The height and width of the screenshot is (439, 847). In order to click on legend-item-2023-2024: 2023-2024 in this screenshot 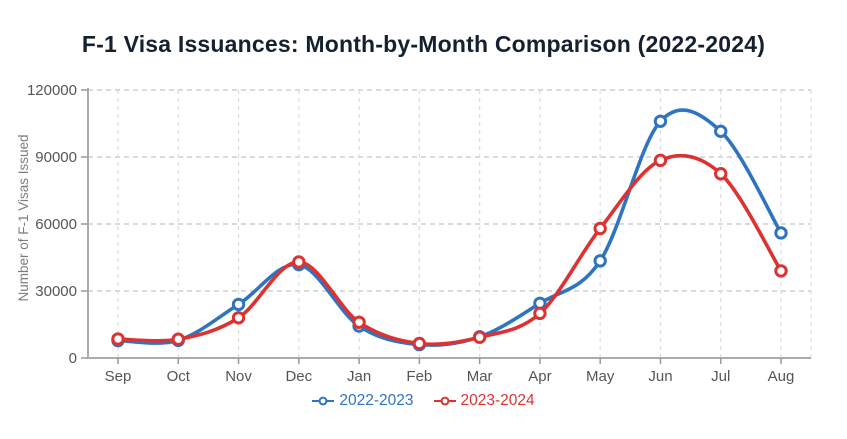, I will do `click(484, 401)`.